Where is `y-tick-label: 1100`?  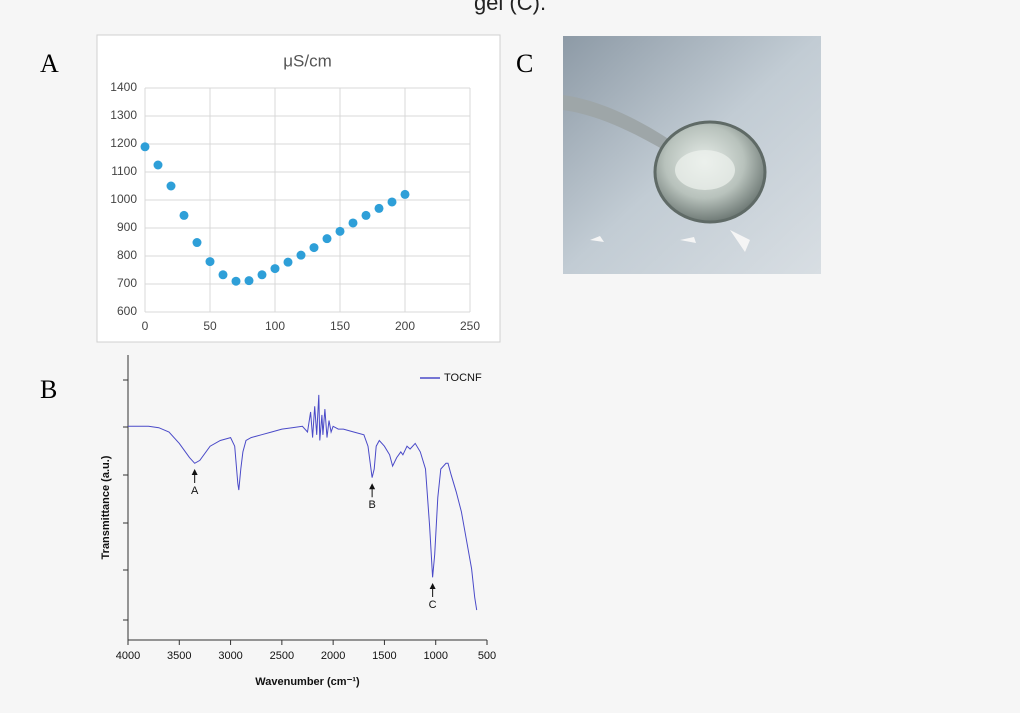
y-tick-label: 1100 is located at coordinates (124, 171).